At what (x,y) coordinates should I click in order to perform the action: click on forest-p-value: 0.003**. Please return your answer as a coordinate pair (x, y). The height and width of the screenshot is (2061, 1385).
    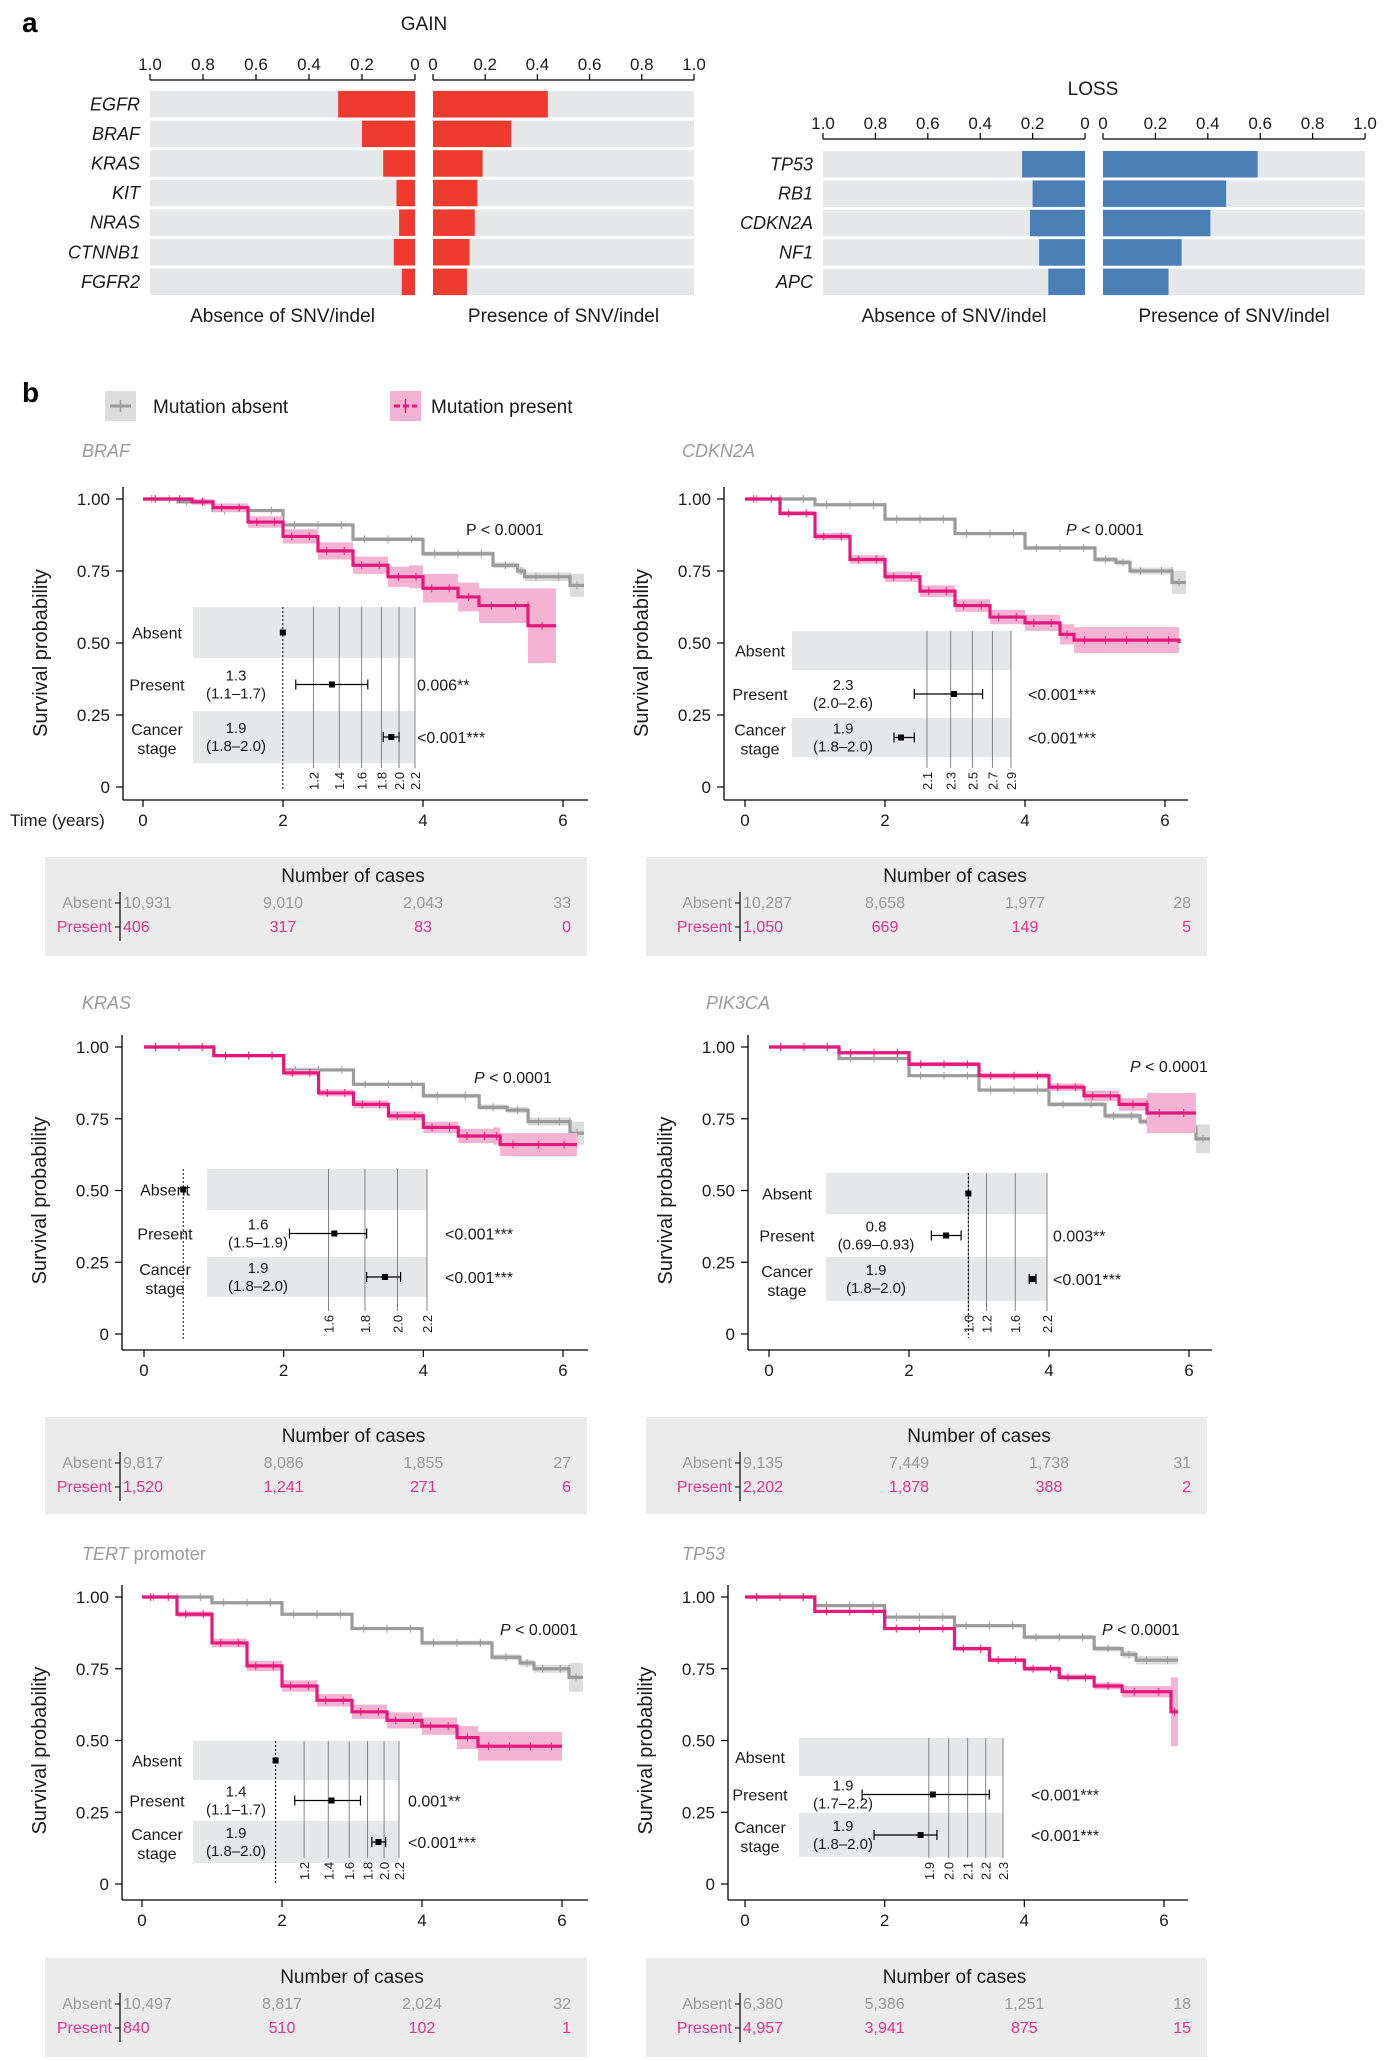
    Looking at the image, I should click on (1079, 1237).